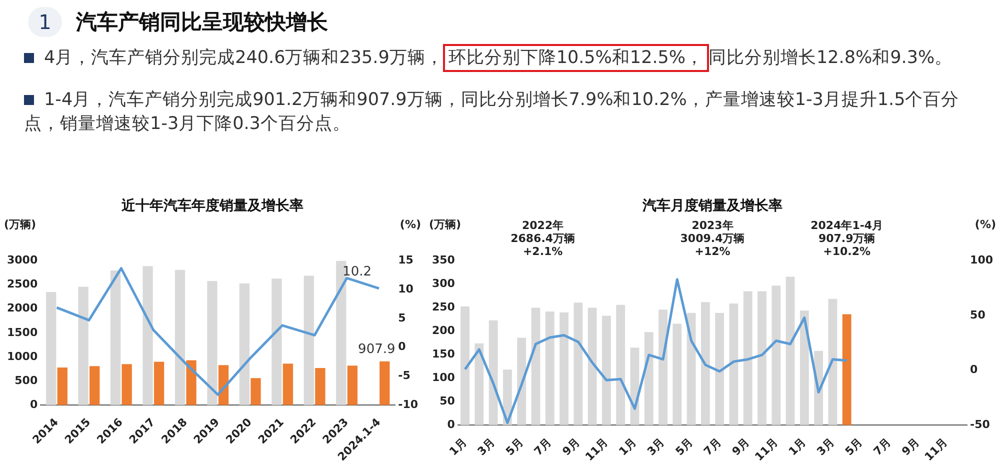  I want to click on y2-tick-label: 15, so click(406, 260).